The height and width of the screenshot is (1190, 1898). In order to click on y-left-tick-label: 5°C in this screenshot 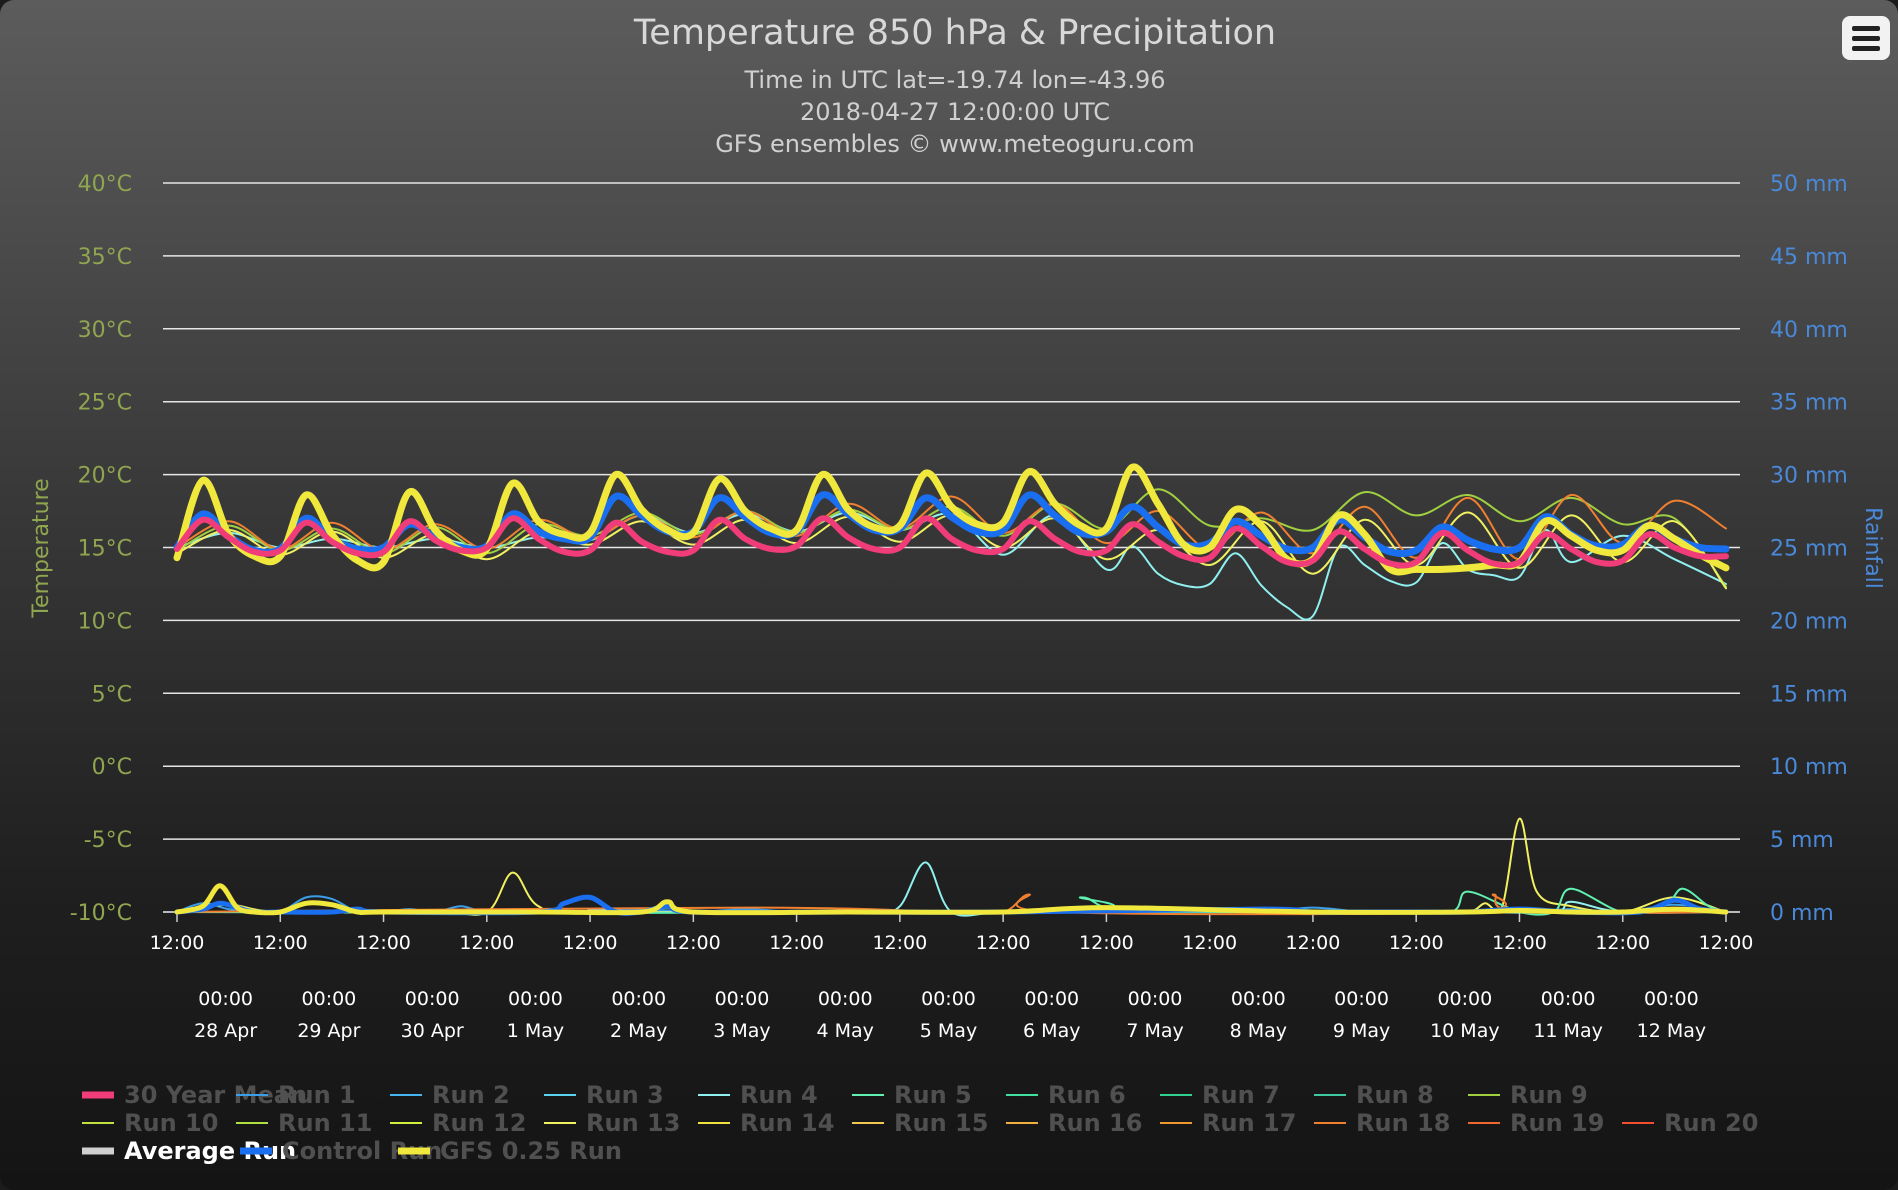, I will do `click(112, 694)`.